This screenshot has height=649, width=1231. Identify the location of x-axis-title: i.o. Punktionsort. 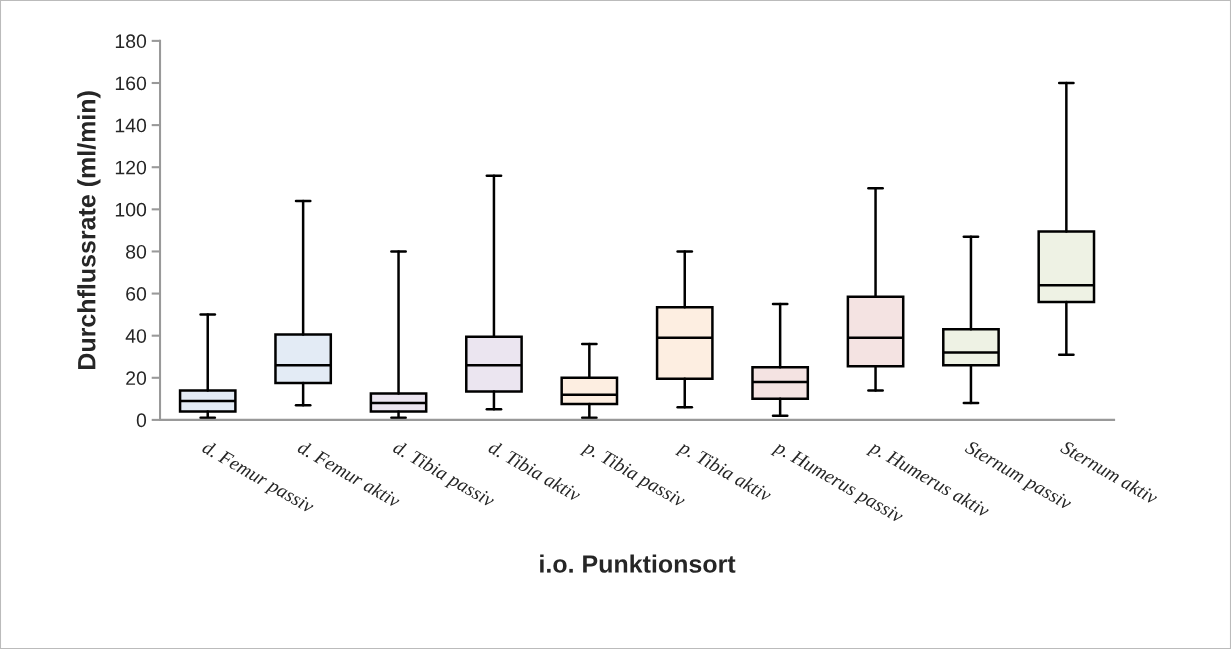
(638, 563).